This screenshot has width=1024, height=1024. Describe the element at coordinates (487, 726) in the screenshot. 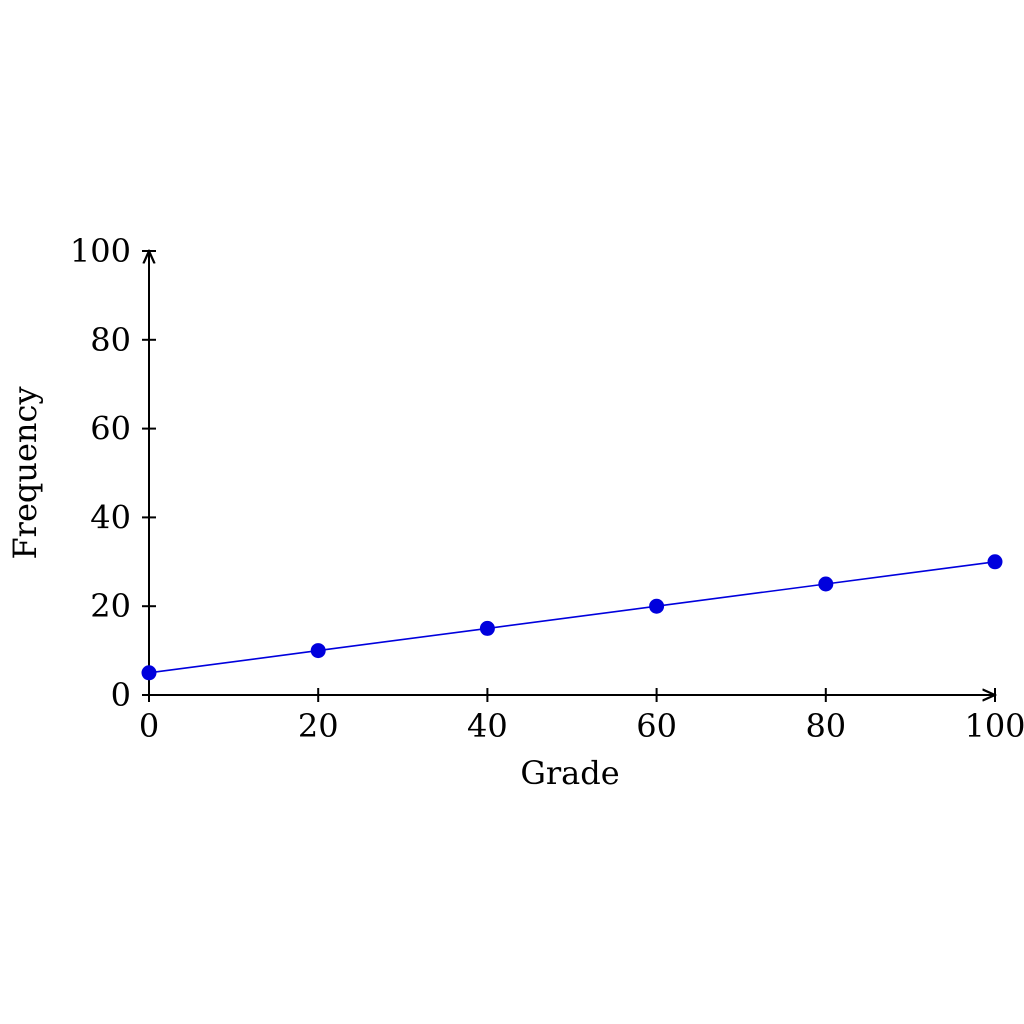

I see `x-tick-label: 40` at that location.